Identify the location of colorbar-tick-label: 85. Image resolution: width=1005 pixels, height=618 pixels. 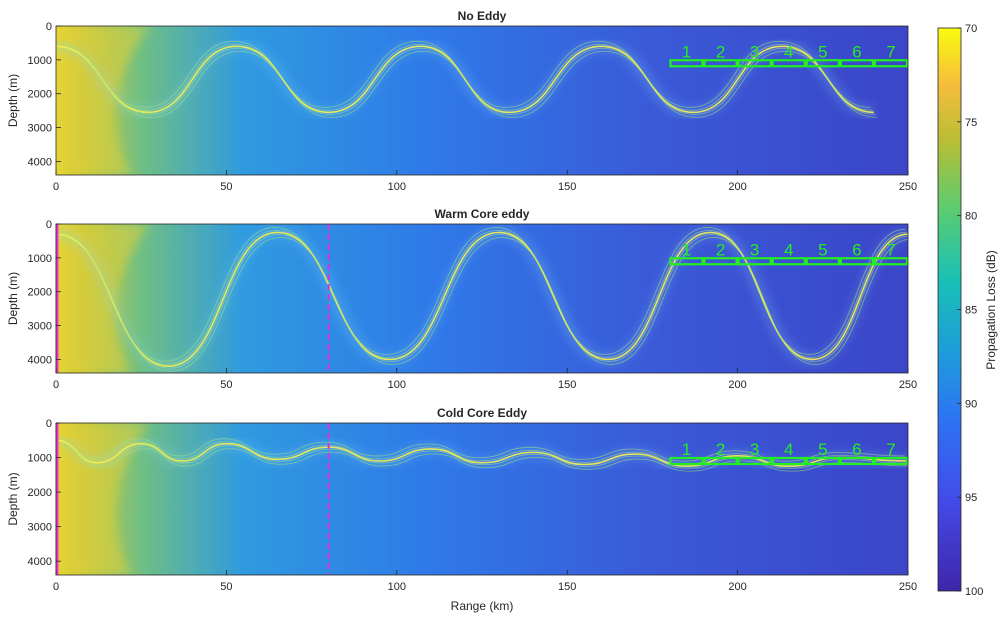
(971, 311).